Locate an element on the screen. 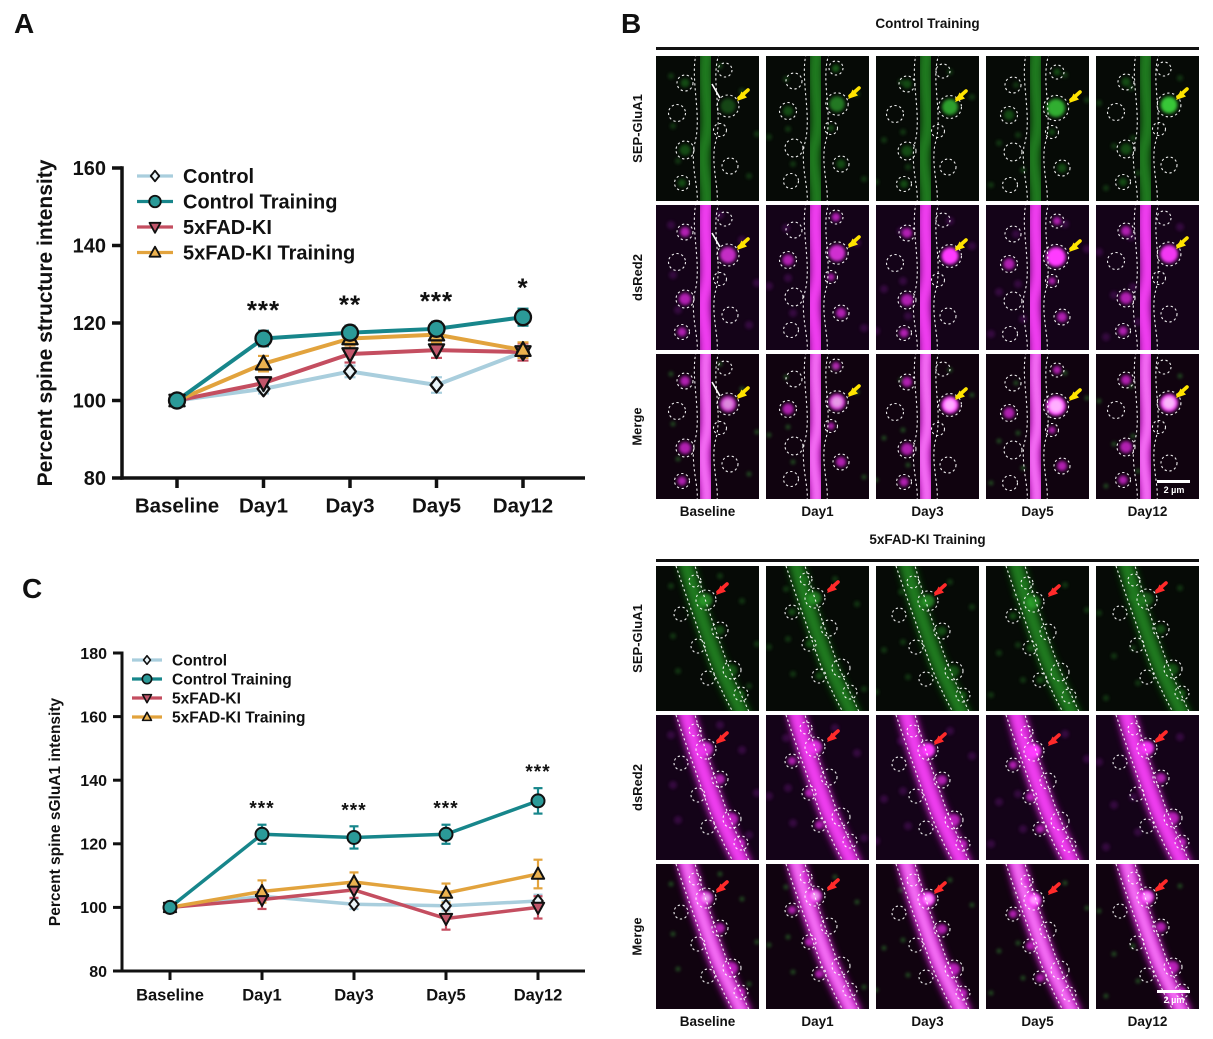  channel-row-label: dsRed2 is located at coordinates (637, 277).